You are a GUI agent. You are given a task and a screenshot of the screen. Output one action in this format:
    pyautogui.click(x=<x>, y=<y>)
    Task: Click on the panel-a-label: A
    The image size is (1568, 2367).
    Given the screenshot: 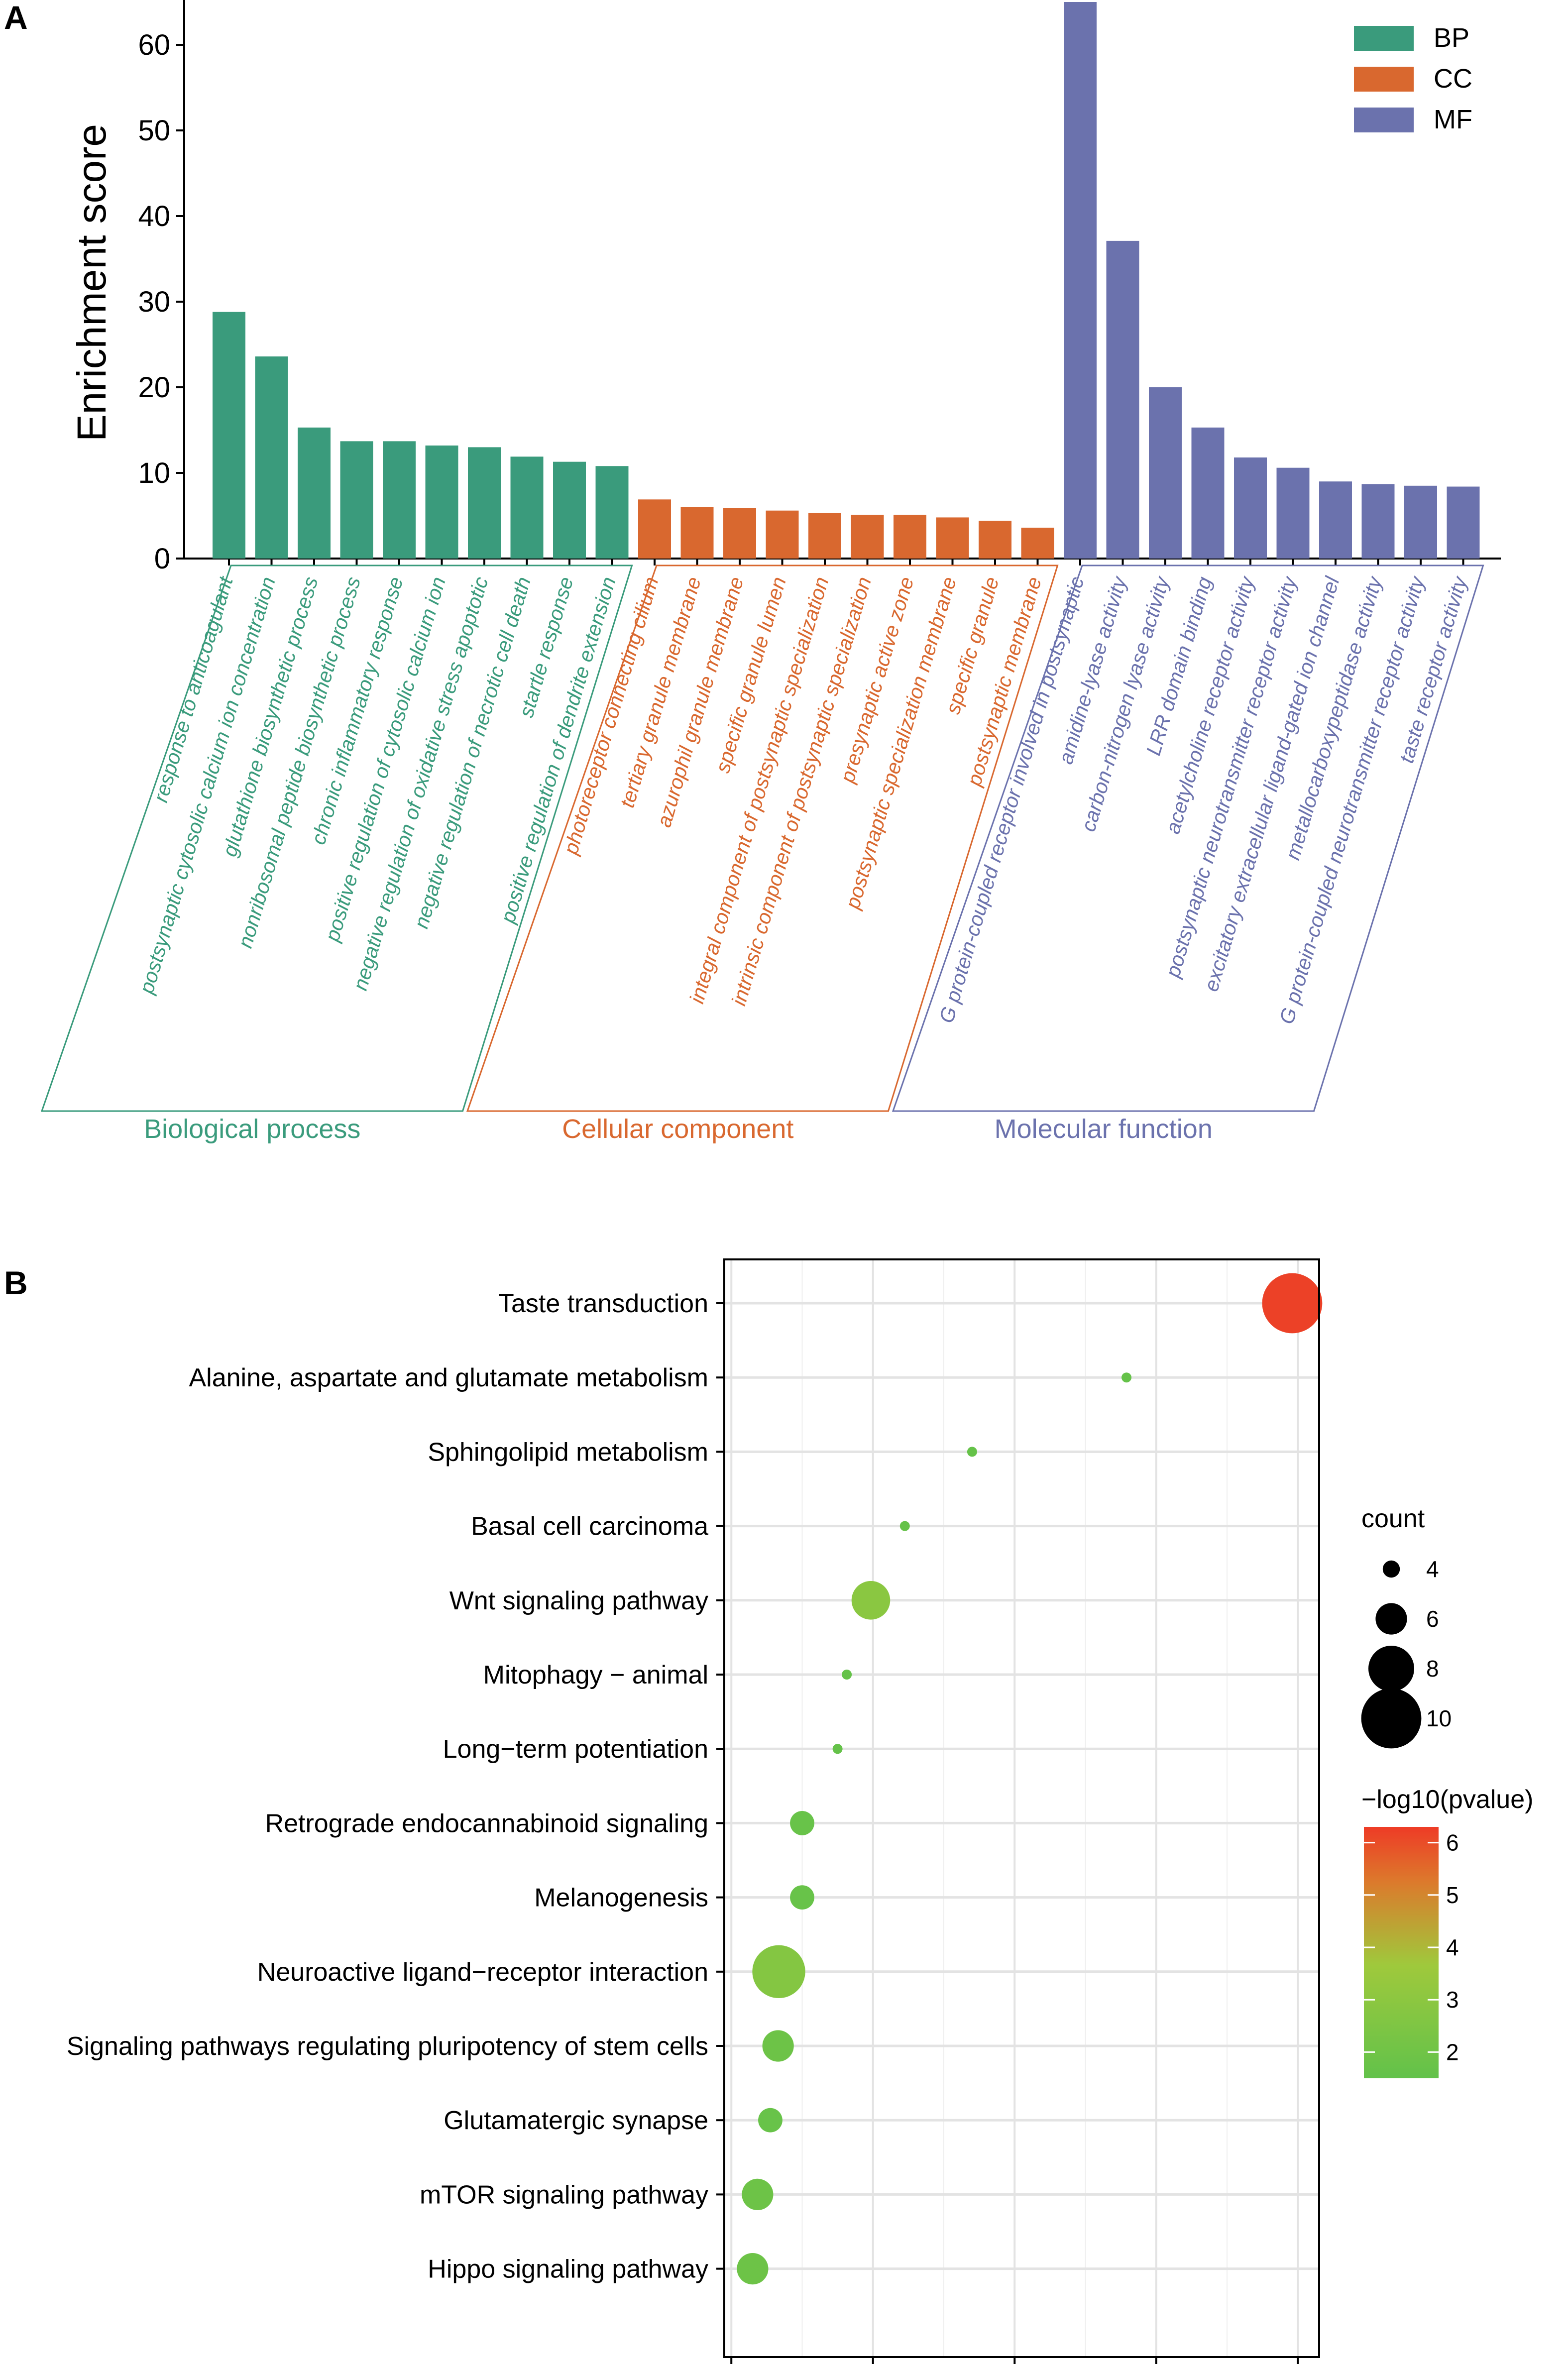 What is the action you would take?
    pyautogui.click(x=16, y=18)
    